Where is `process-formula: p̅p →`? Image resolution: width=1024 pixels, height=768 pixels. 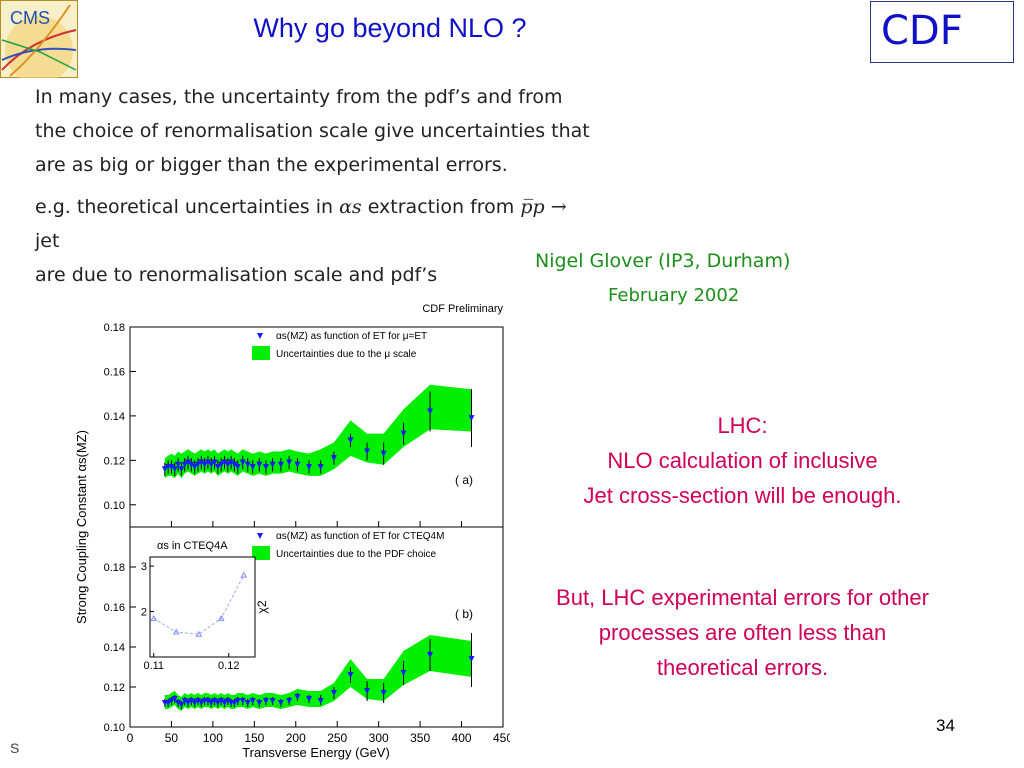
process-formula: p̅p → is located at coordinates (543, 207).